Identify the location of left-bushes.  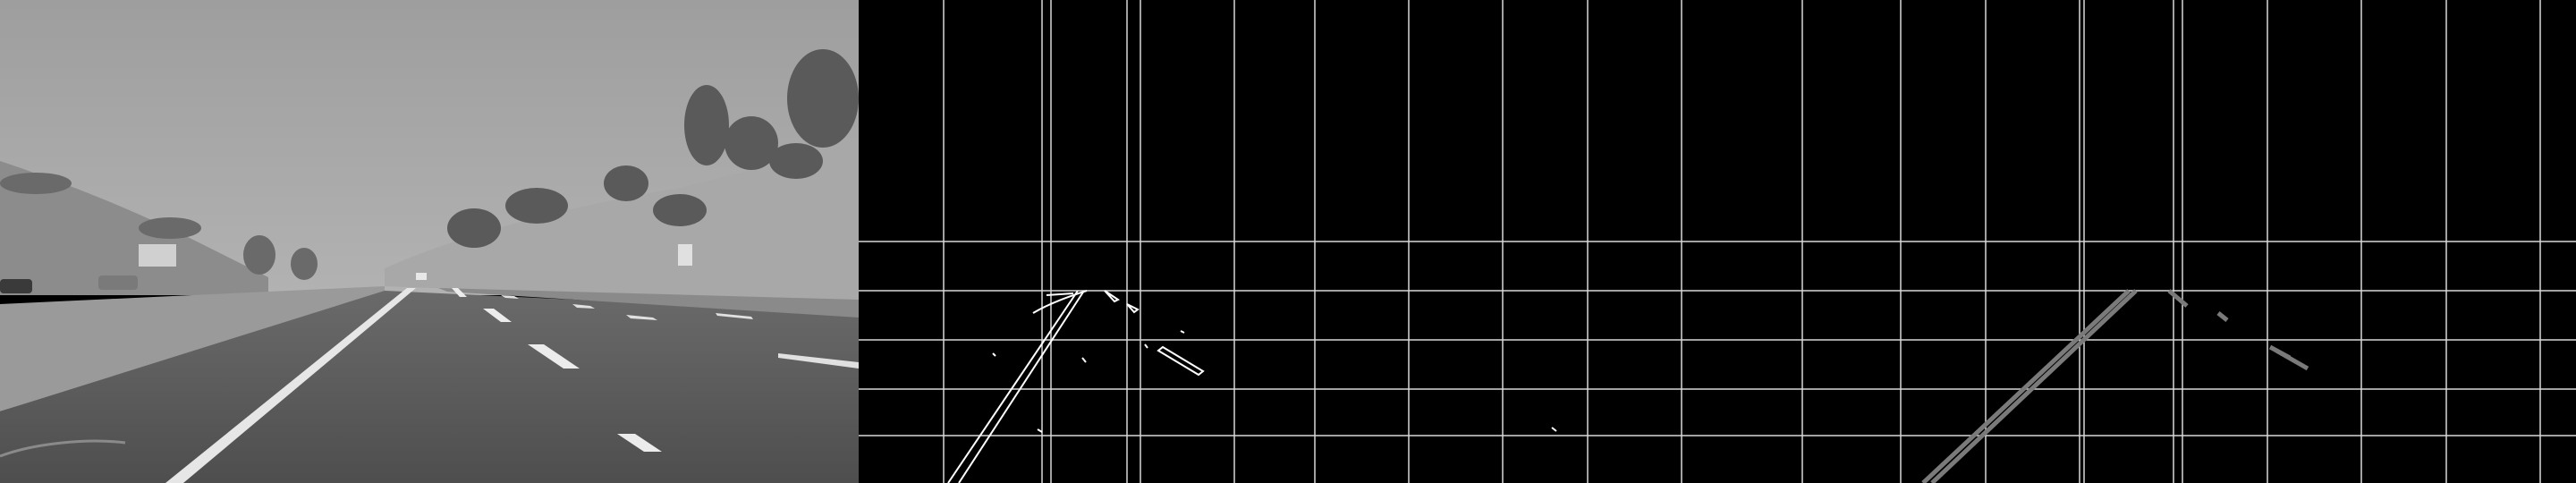
(159, 226).